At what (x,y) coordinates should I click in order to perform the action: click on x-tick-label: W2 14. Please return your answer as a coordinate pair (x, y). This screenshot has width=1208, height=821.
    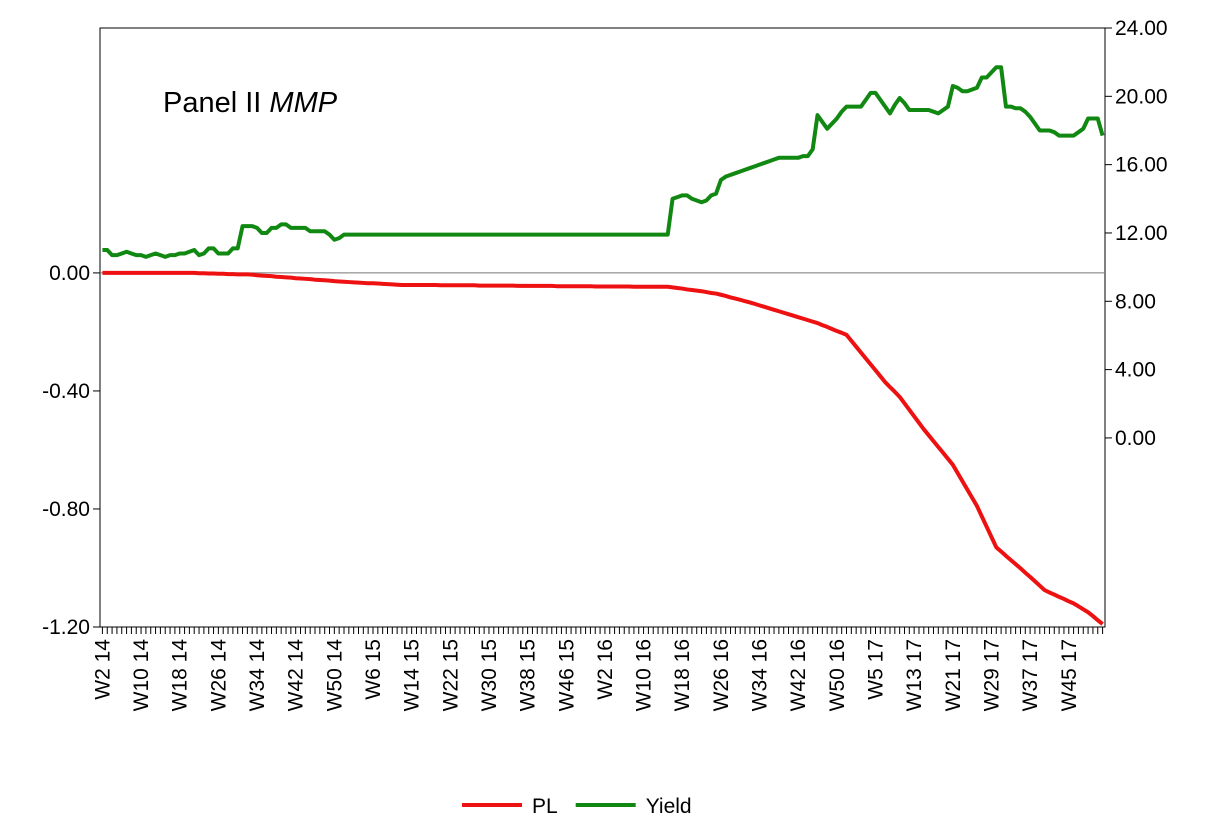
    Looking at the image, I should click on (102, 669).